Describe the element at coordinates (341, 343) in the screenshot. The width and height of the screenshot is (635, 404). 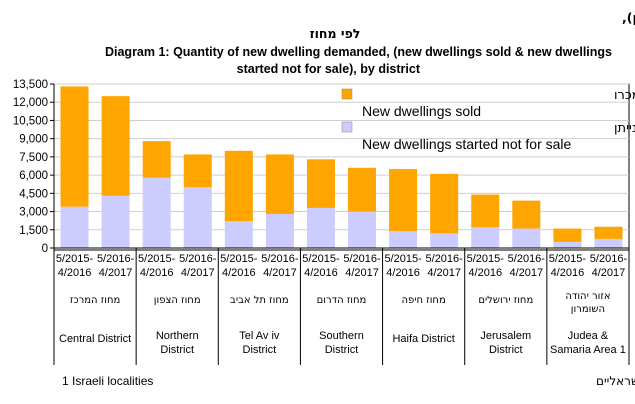
I see `group-label-english: Southern District` at that location.